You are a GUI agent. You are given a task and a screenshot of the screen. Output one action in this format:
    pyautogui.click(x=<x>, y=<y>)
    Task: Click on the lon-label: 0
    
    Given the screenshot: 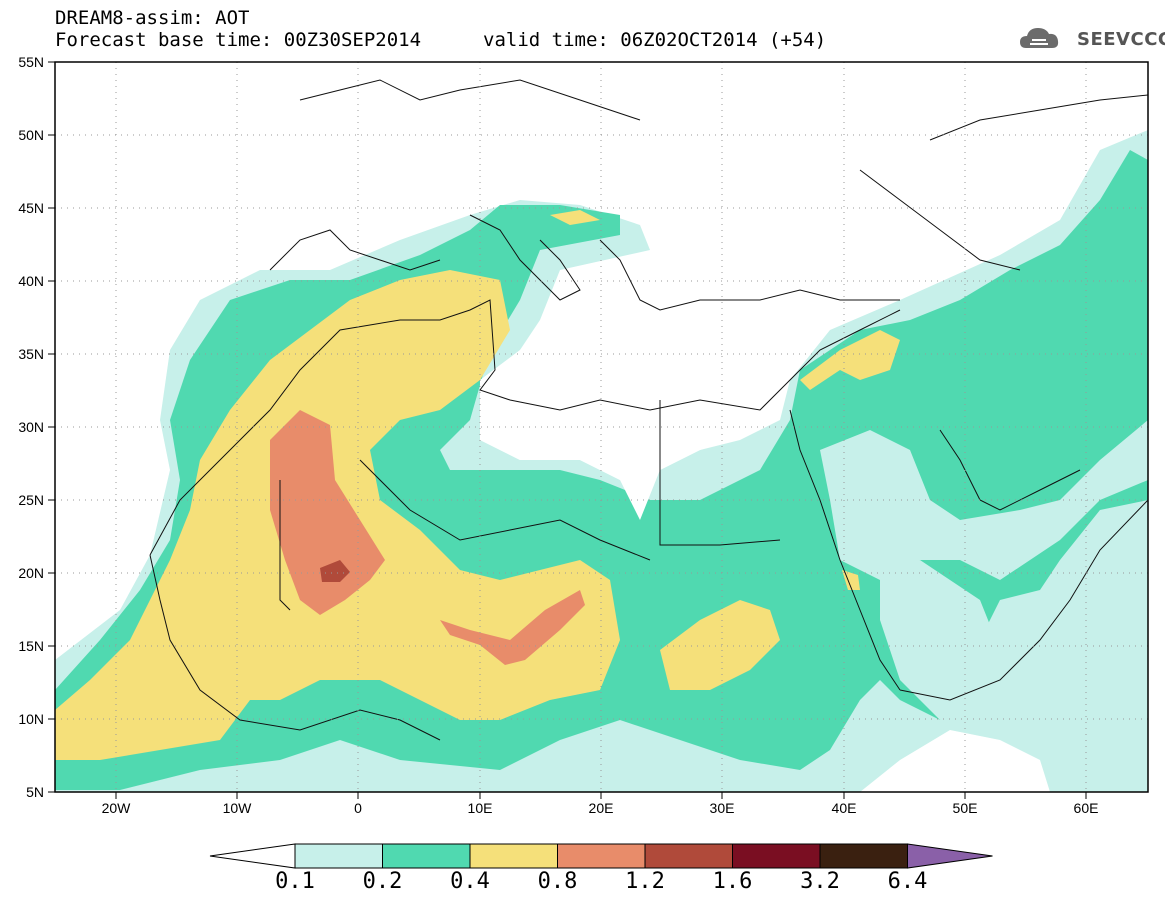 What is the action you would take?
    pyautogui.click(x=358, y=808)
    